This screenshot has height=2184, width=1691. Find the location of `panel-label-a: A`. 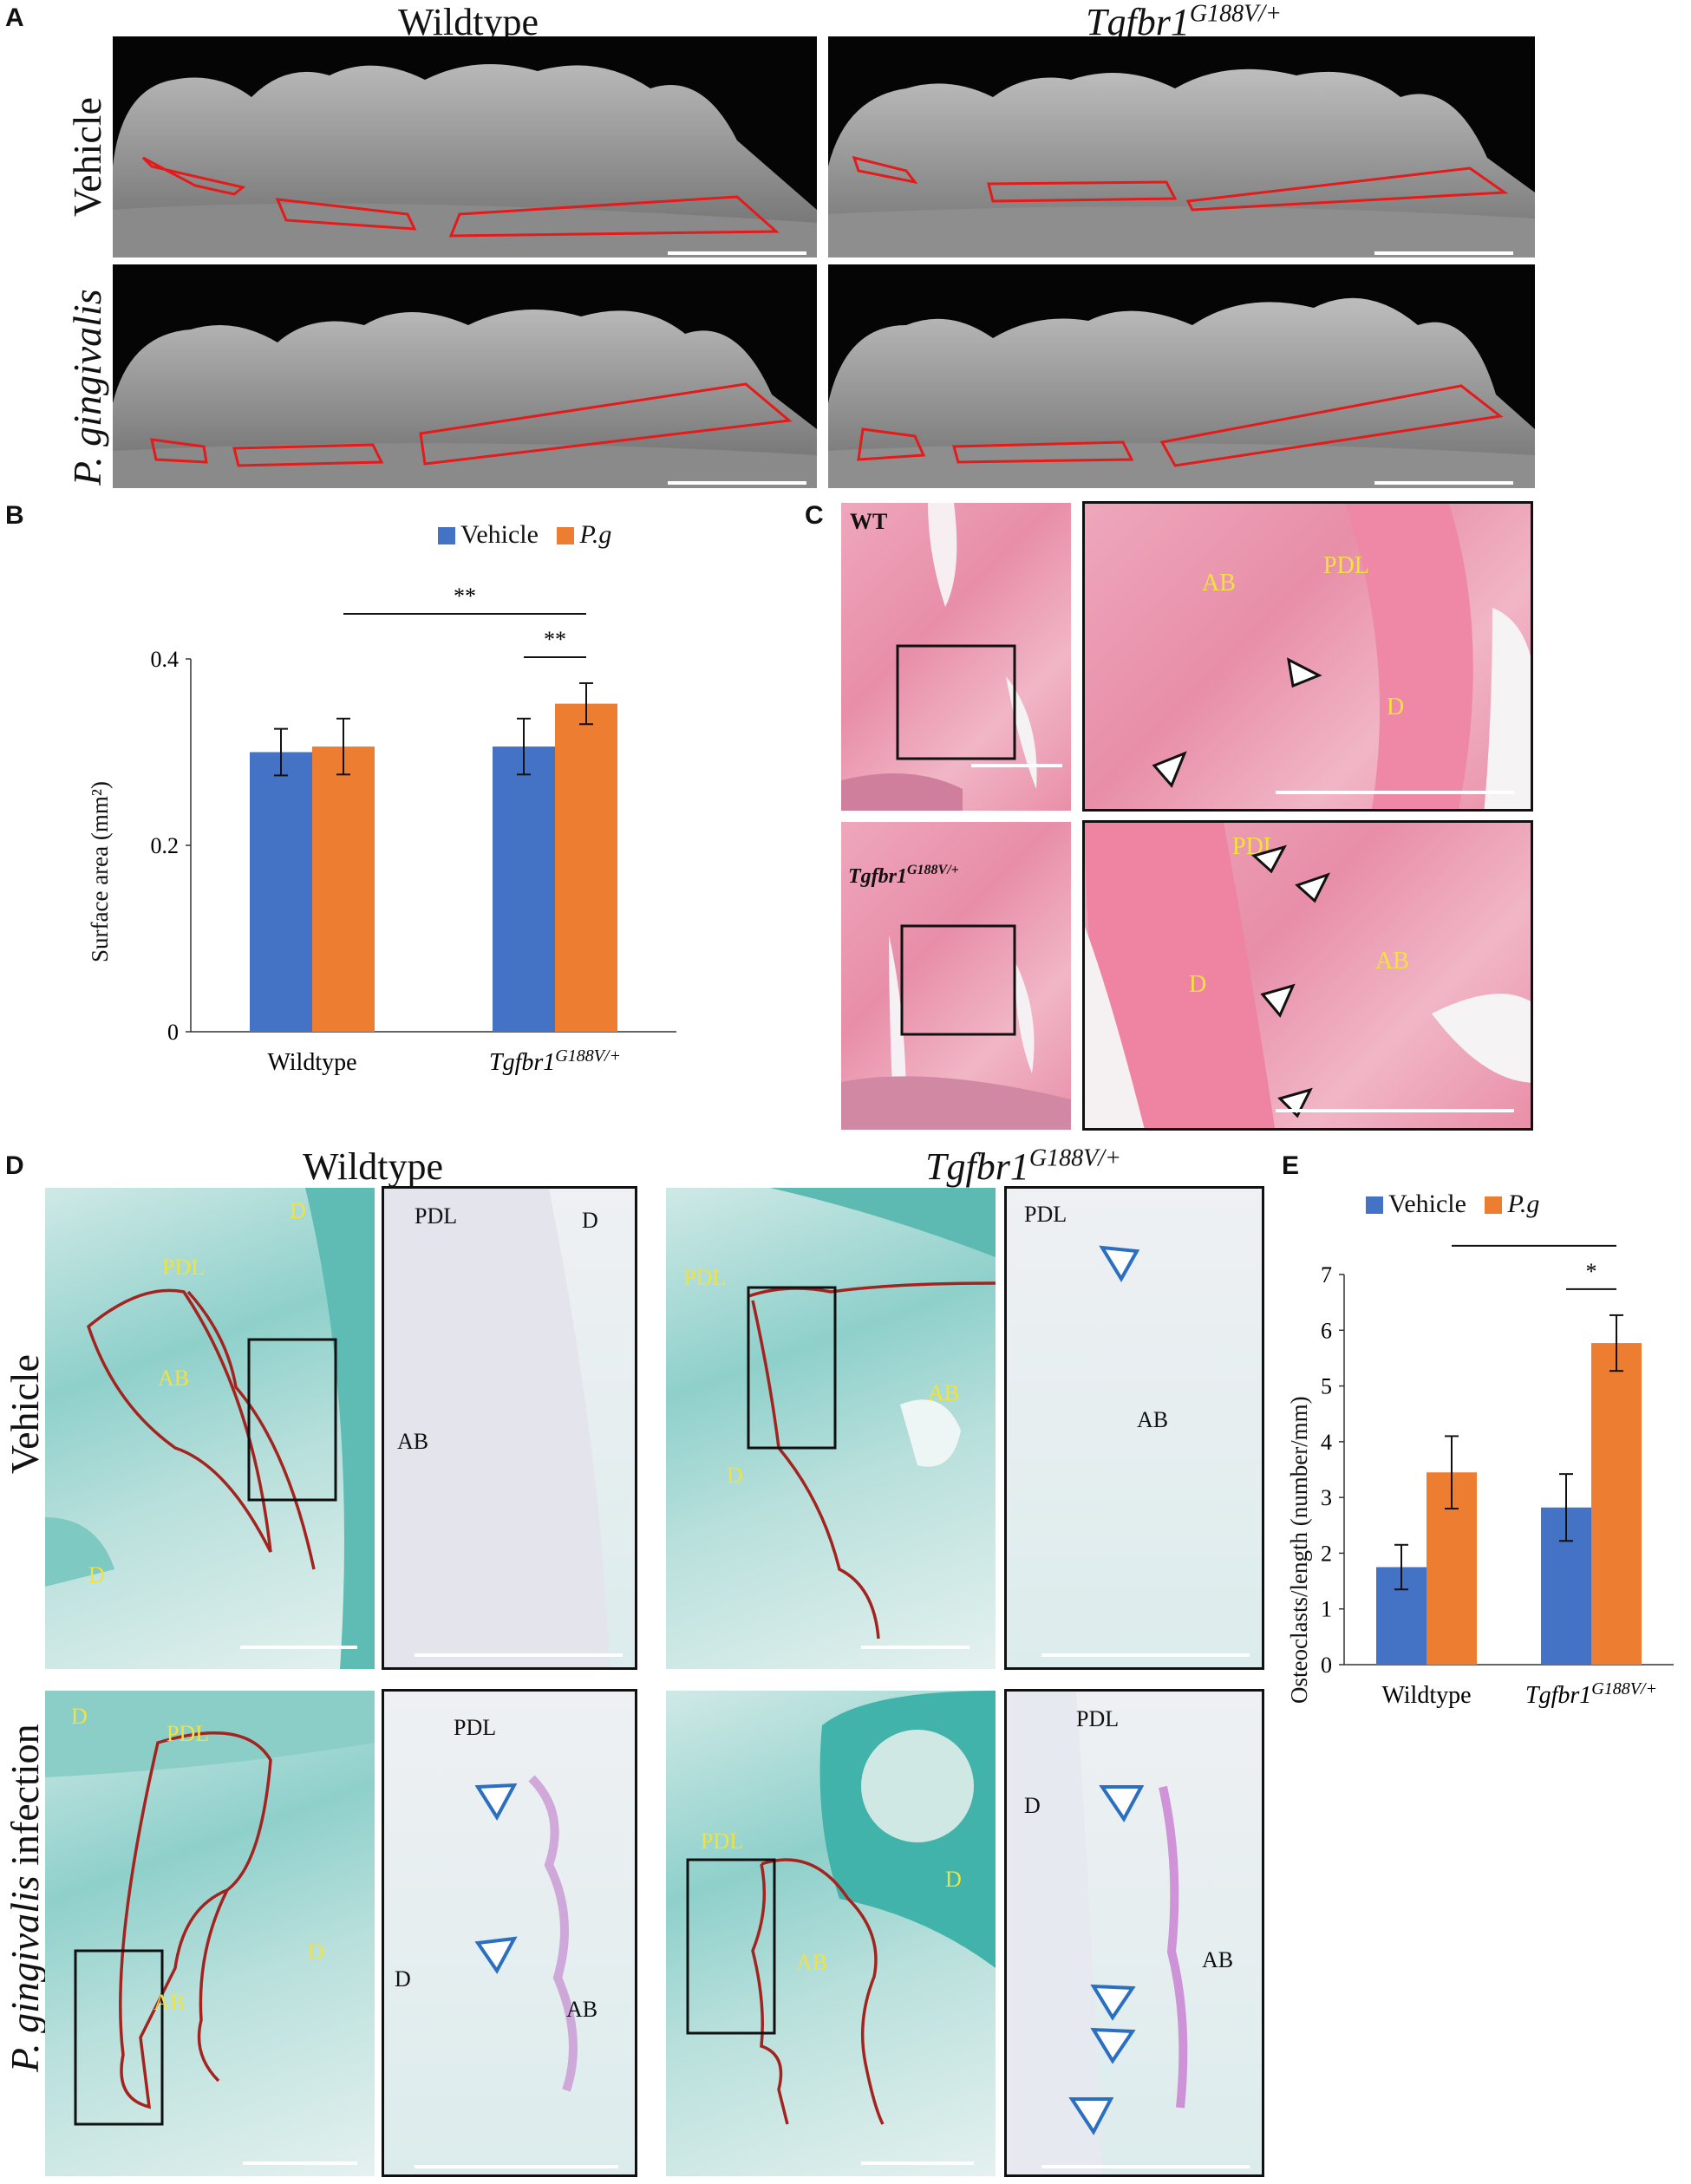

panel-label-a: A is located at coordinates (14, 17).